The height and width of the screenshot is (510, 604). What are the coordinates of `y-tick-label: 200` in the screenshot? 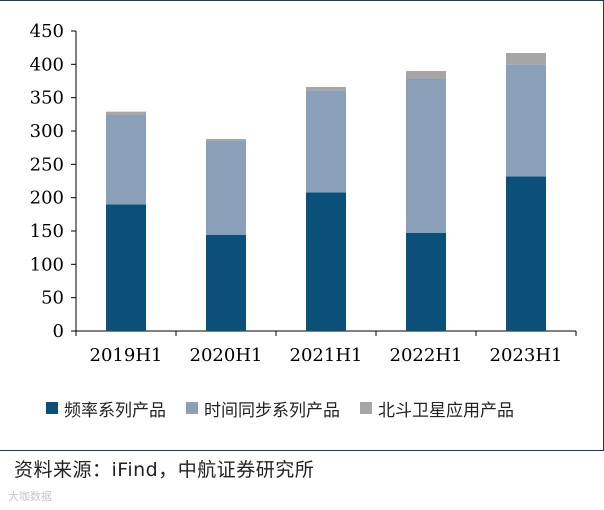 It's located at (47, 198).